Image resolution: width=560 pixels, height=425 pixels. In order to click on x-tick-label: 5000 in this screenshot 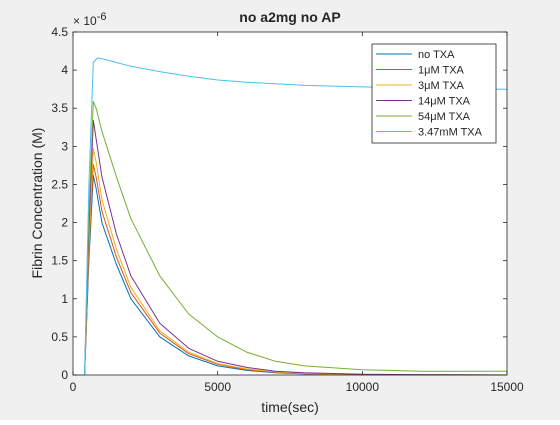, I will do `click(217, 387)`.